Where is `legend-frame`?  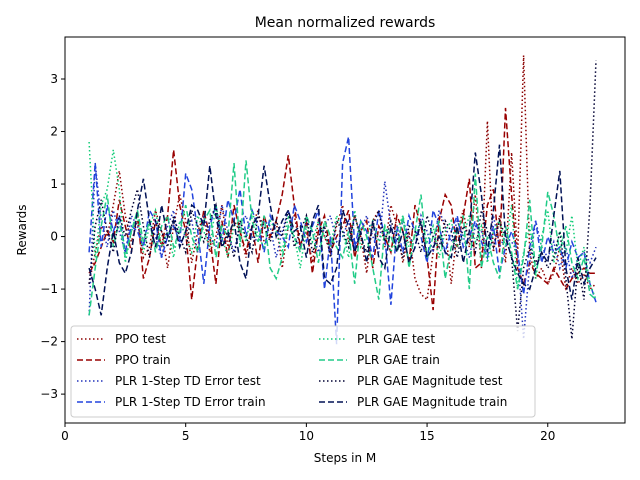
legend-frame is located at coordinates (303, 371).